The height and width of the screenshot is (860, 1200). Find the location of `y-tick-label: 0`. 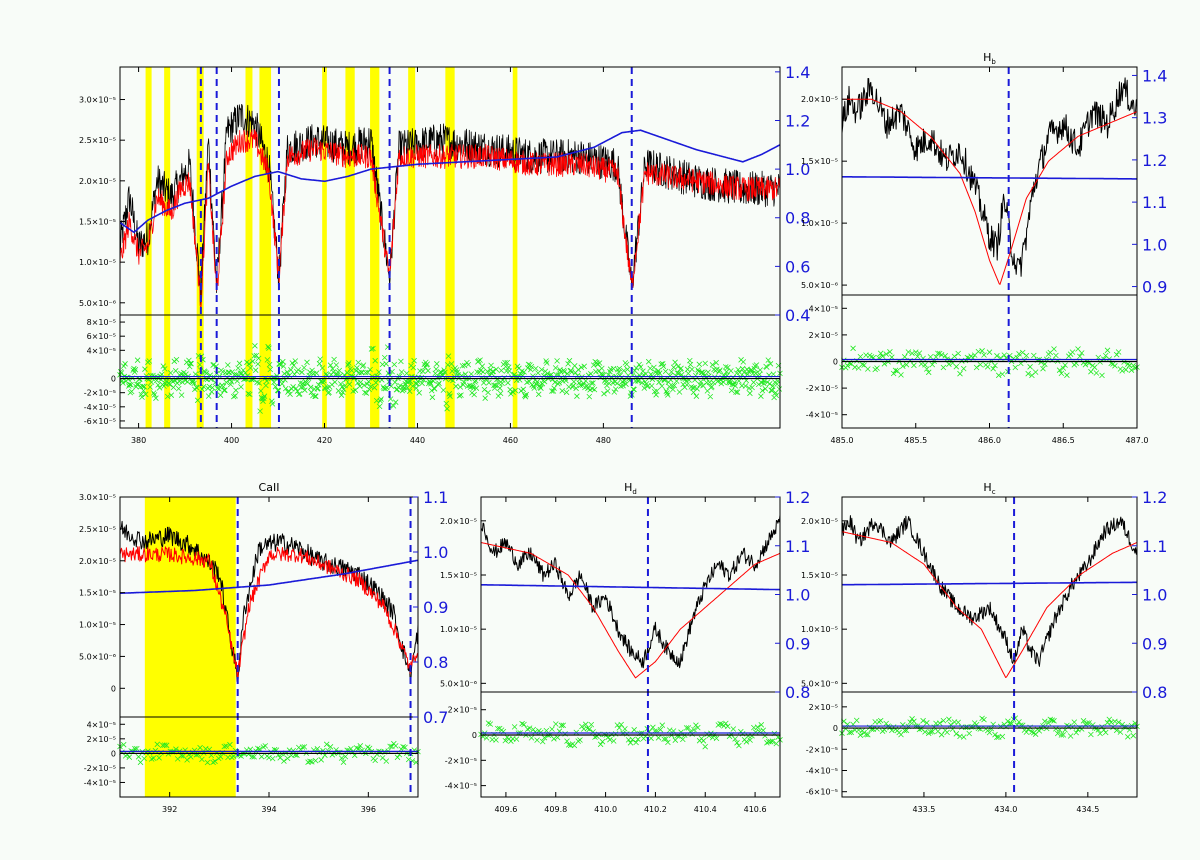

y-tick-label: 0 is located at coordinates (113, 688).